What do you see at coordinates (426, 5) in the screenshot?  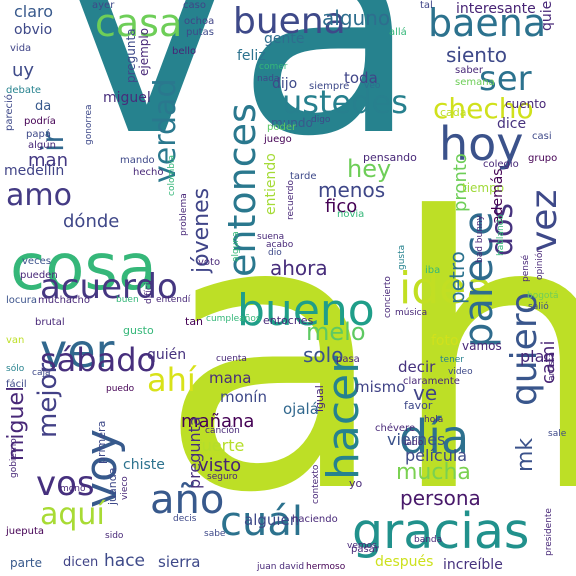 I see `word-tal: tal` at bounding box center [426, 5].